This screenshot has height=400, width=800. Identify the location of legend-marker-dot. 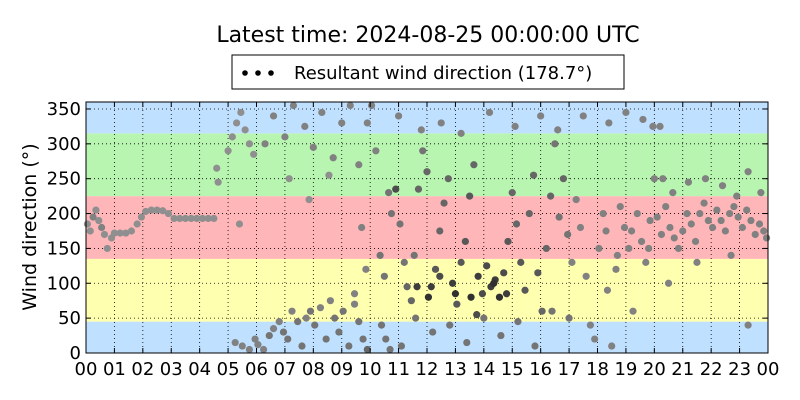
(271, 73).